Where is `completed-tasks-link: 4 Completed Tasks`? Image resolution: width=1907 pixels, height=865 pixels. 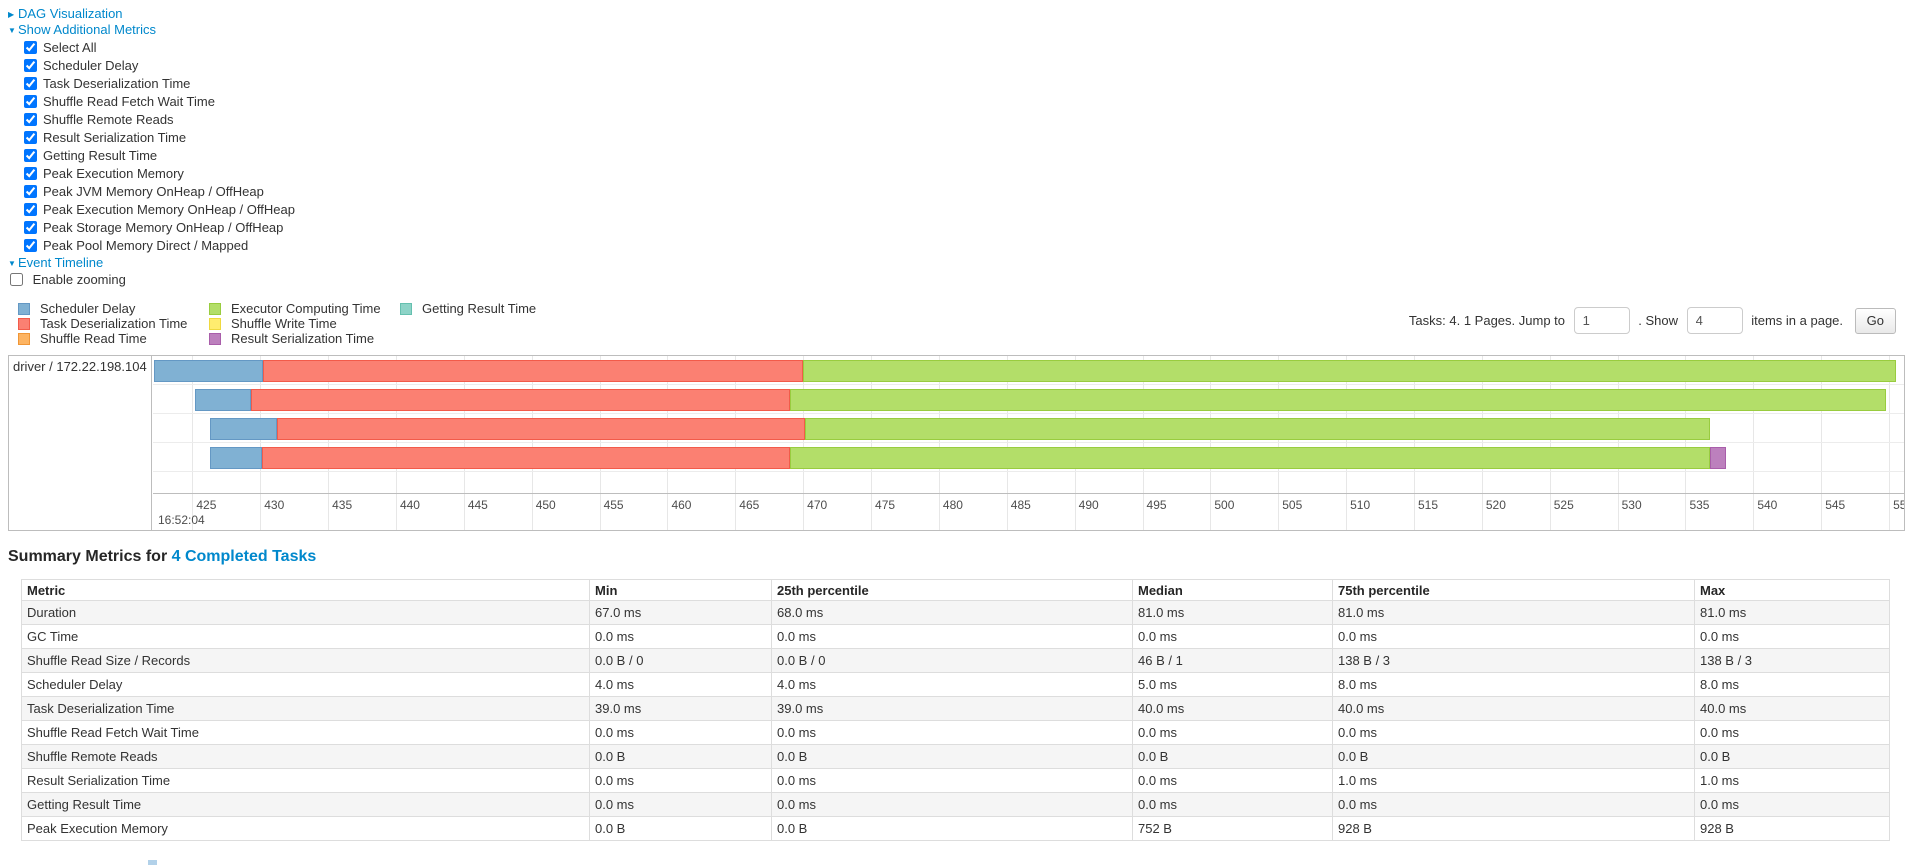
completed-tasks-link: 4 Completed Tasks is located at coordinates (244, 556).